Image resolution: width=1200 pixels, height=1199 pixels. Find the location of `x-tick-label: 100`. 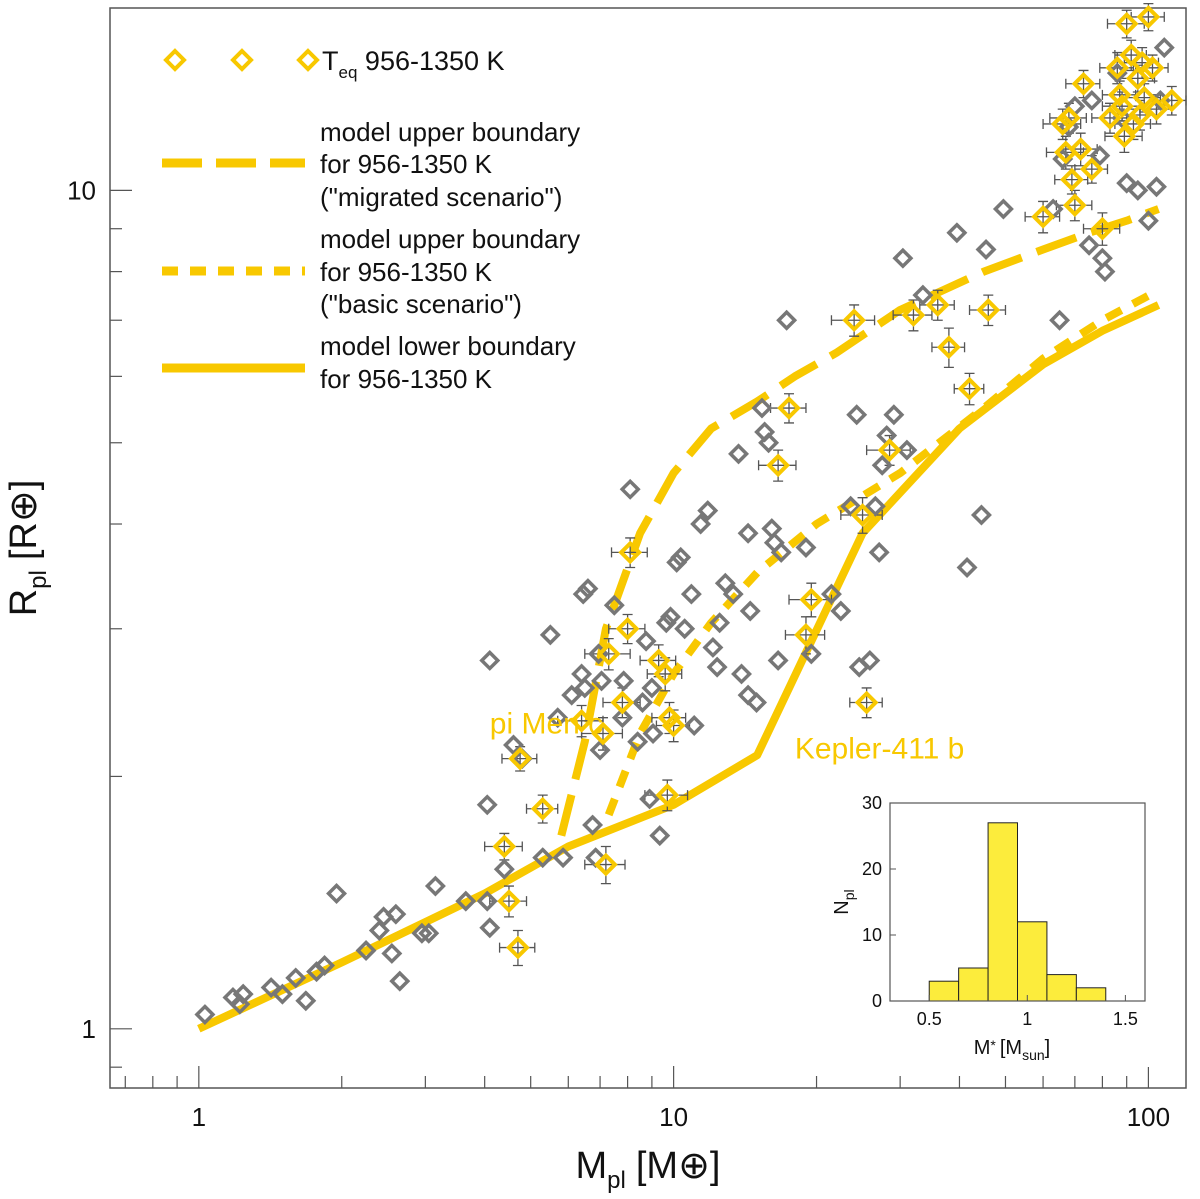

x-tick-label: 100 is located at coordinates (1148, 1117).